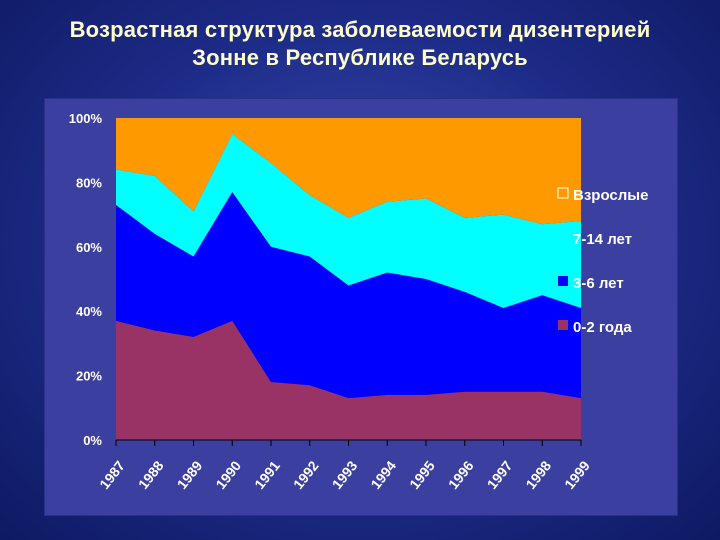  What do you see at coordinates (89, 311) in the screenshot?
I see `y-tick-label: 40%` at bounding box center [89, 311].